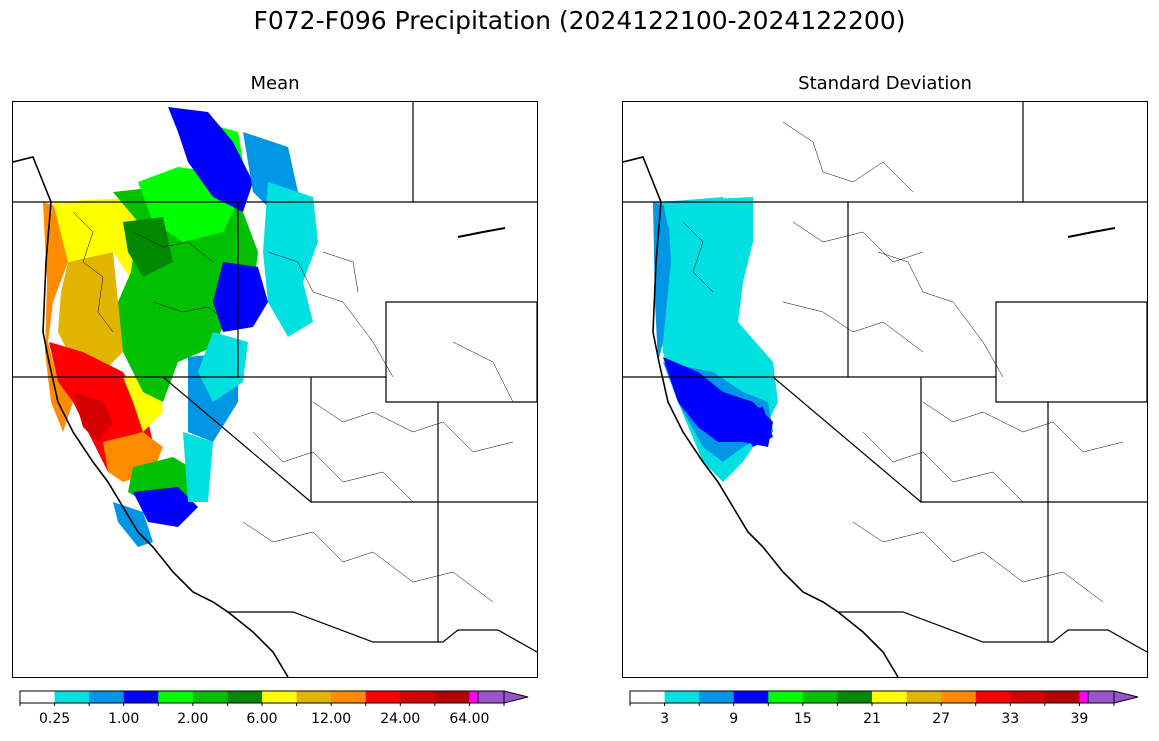  I want to click on stddev-cyan-north, so click(698, 219).